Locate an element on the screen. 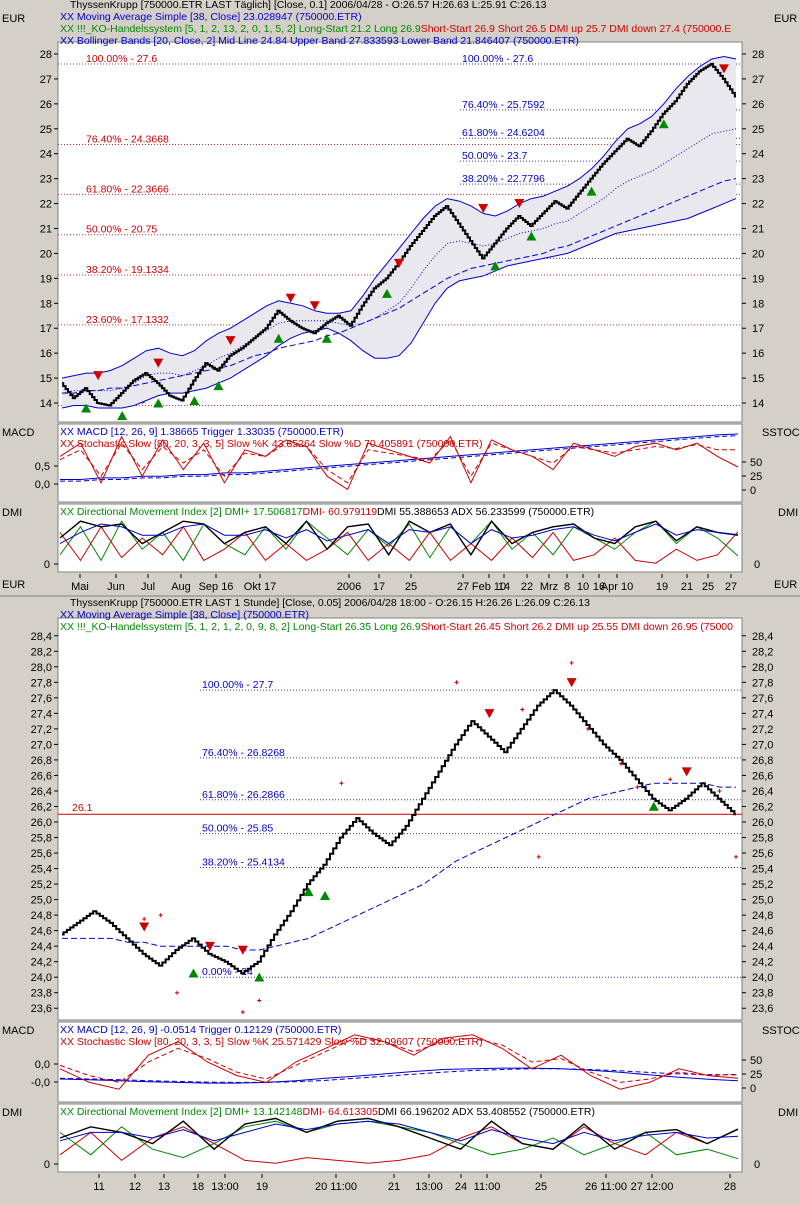  plot-area-hourly-macd-stoch is located at coordinates (400, 1062).